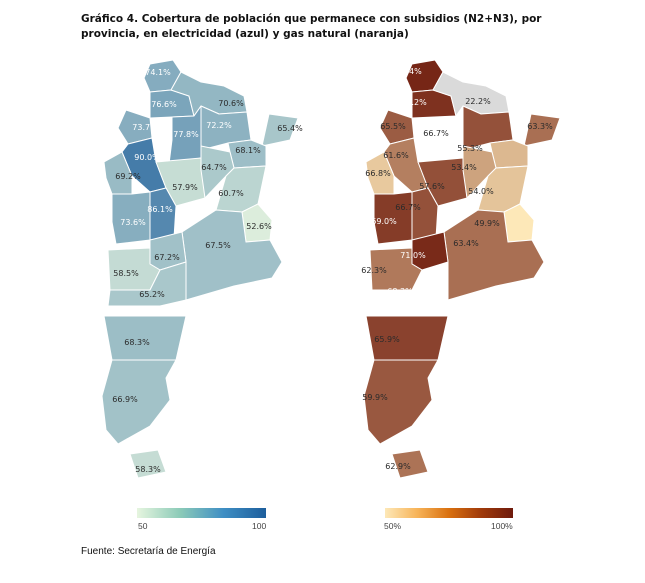 The image size is (645, 583). Describe the element at coordinates (478, 101) in the screenshot. I see `gas-province-label: 22.2%` at that location.